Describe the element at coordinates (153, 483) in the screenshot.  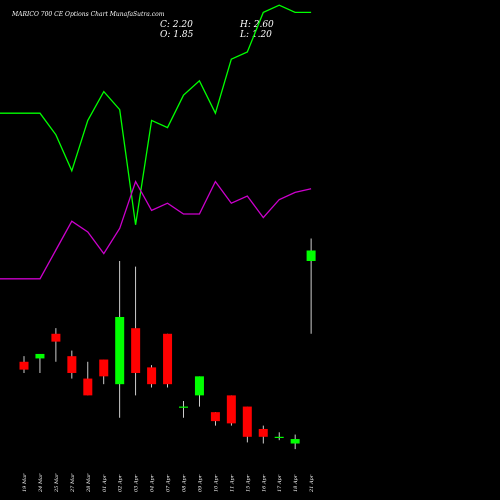
I see `x-tick-label: 04 Apr` at that location.